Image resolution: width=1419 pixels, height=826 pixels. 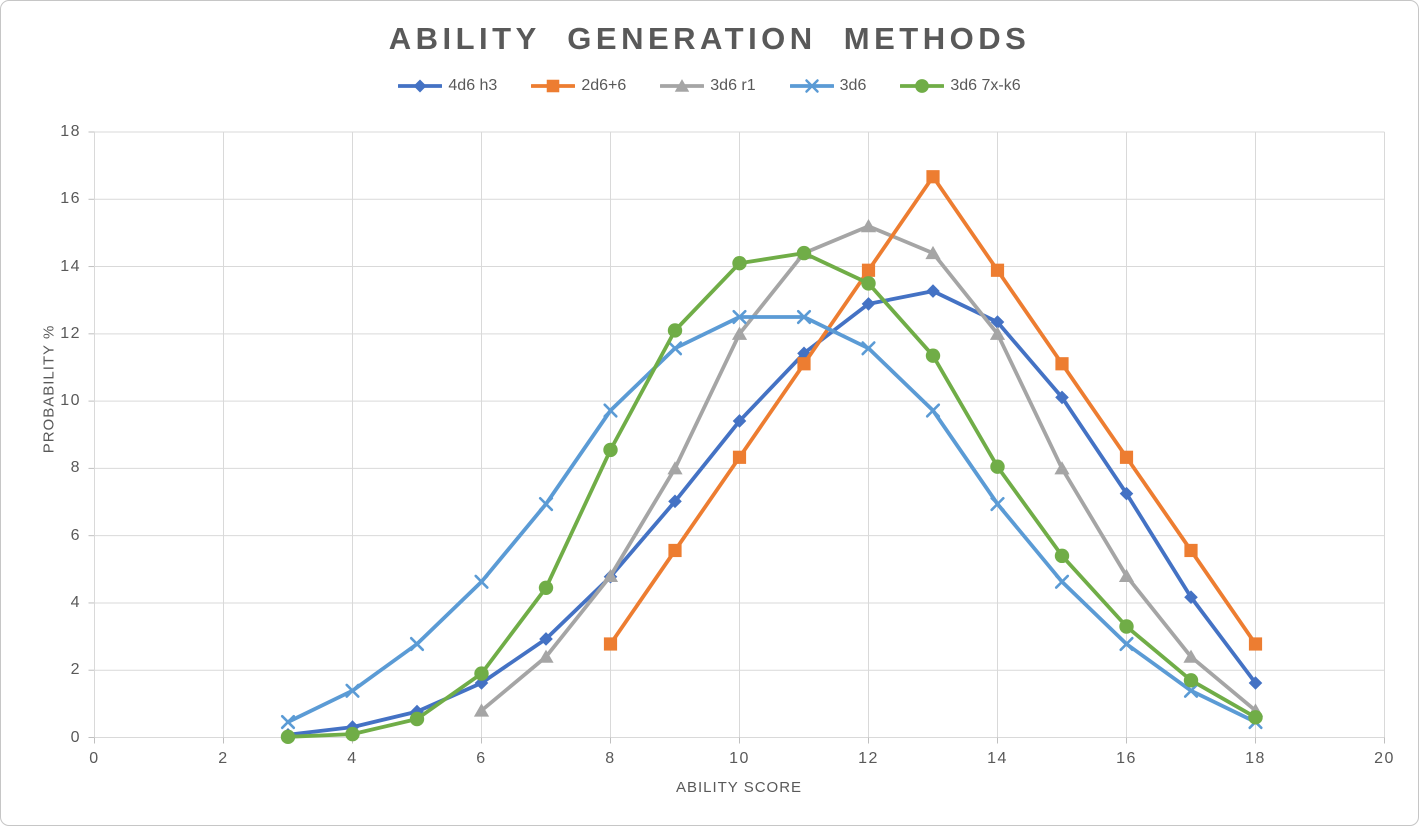 I want to click on x-axis-title: ABILITY SCORE, so click(x=739, y=787).